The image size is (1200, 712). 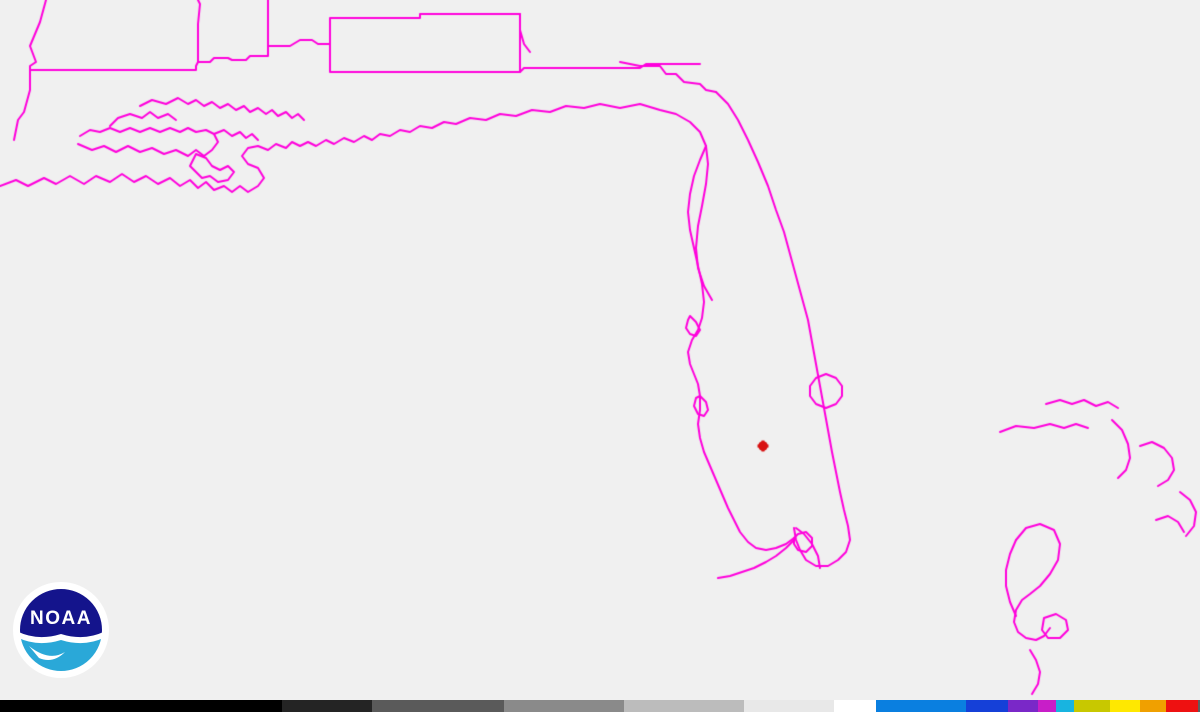 What do you see at coordinates (987, 706) in the screenshot?
I see `colorbar-segment-deep-blue` at bounding box center [987, 706].